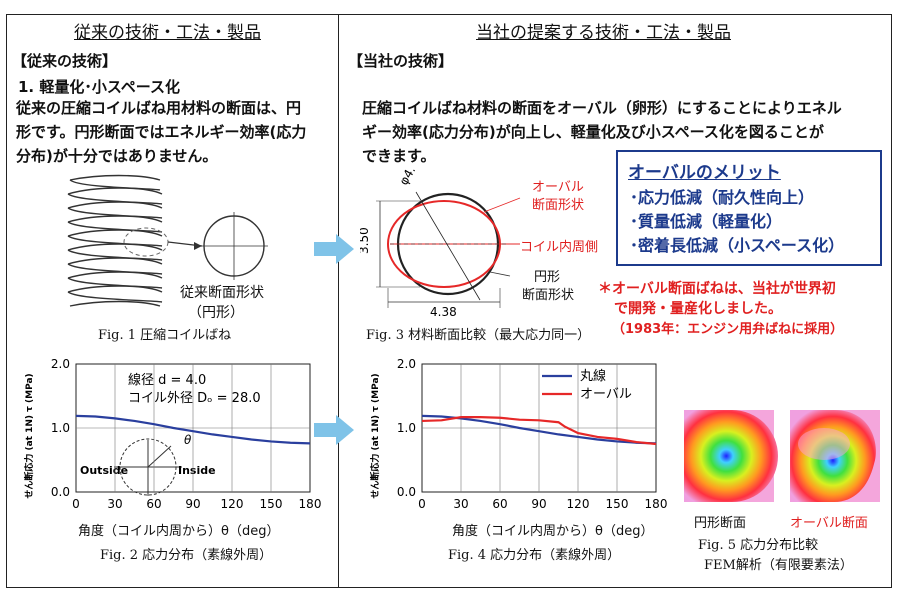 Image resolution: width=900 pixels, height=614 pixels. I want to click on left-header: 従来の技術・工法・製品, so click(167, 33).